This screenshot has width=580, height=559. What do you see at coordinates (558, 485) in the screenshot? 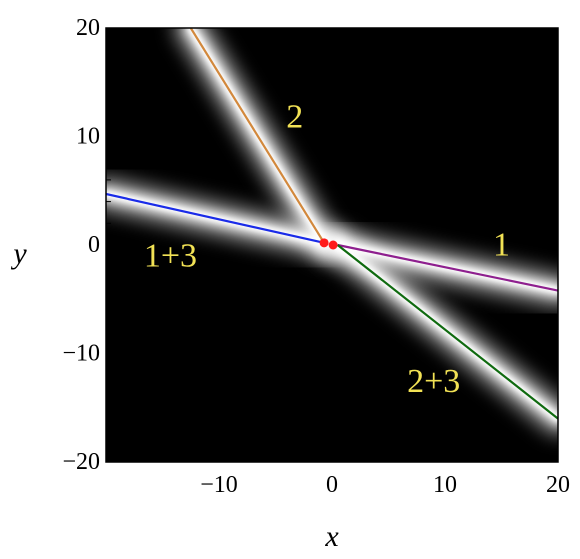
I see `x-tick-label-3: 20` at bounding box center [558, 485].